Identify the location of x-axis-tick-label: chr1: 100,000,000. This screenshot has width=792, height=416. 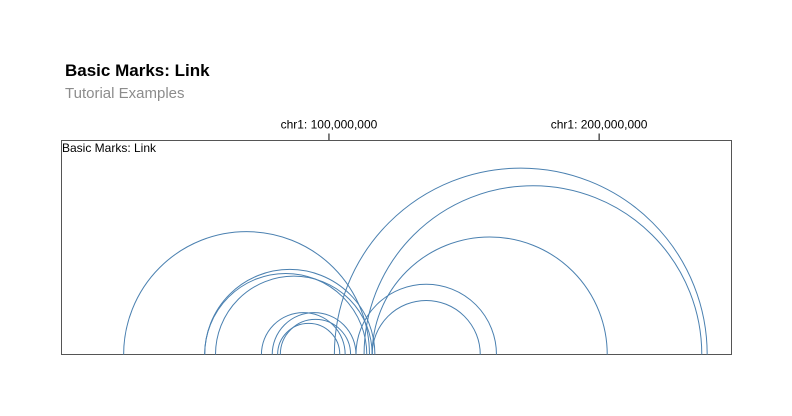
(329, 125).